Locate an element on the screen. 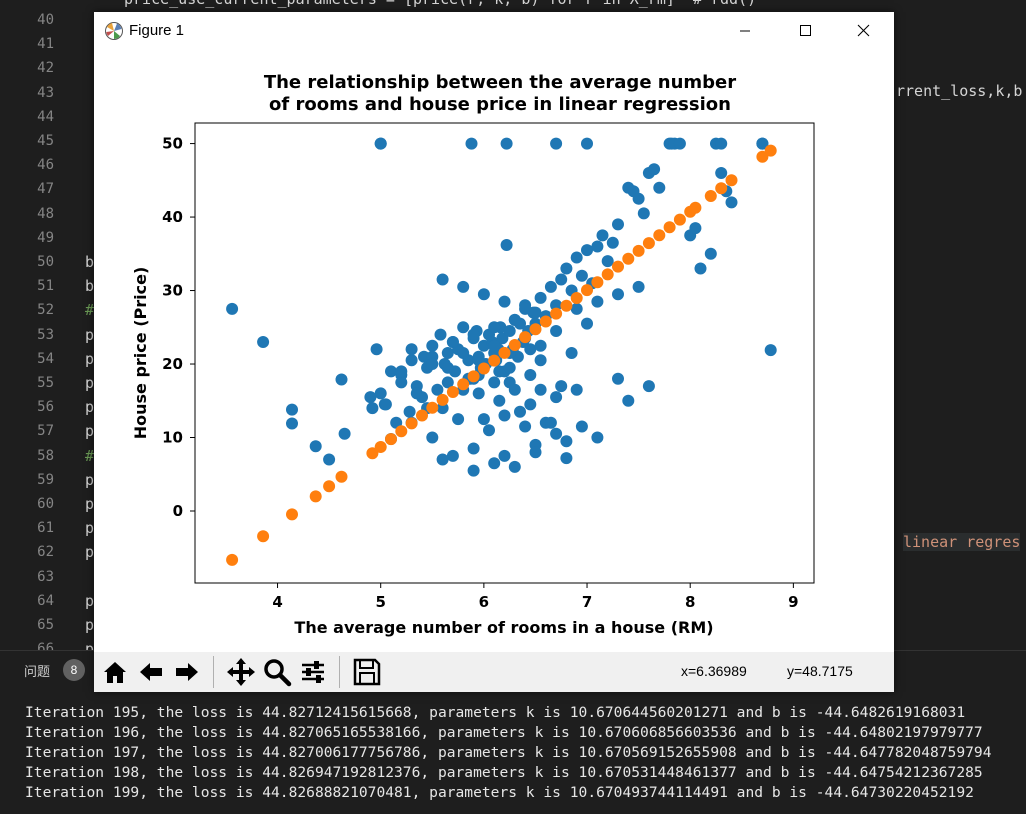  minimize-button is located at coordinates (745, 31).